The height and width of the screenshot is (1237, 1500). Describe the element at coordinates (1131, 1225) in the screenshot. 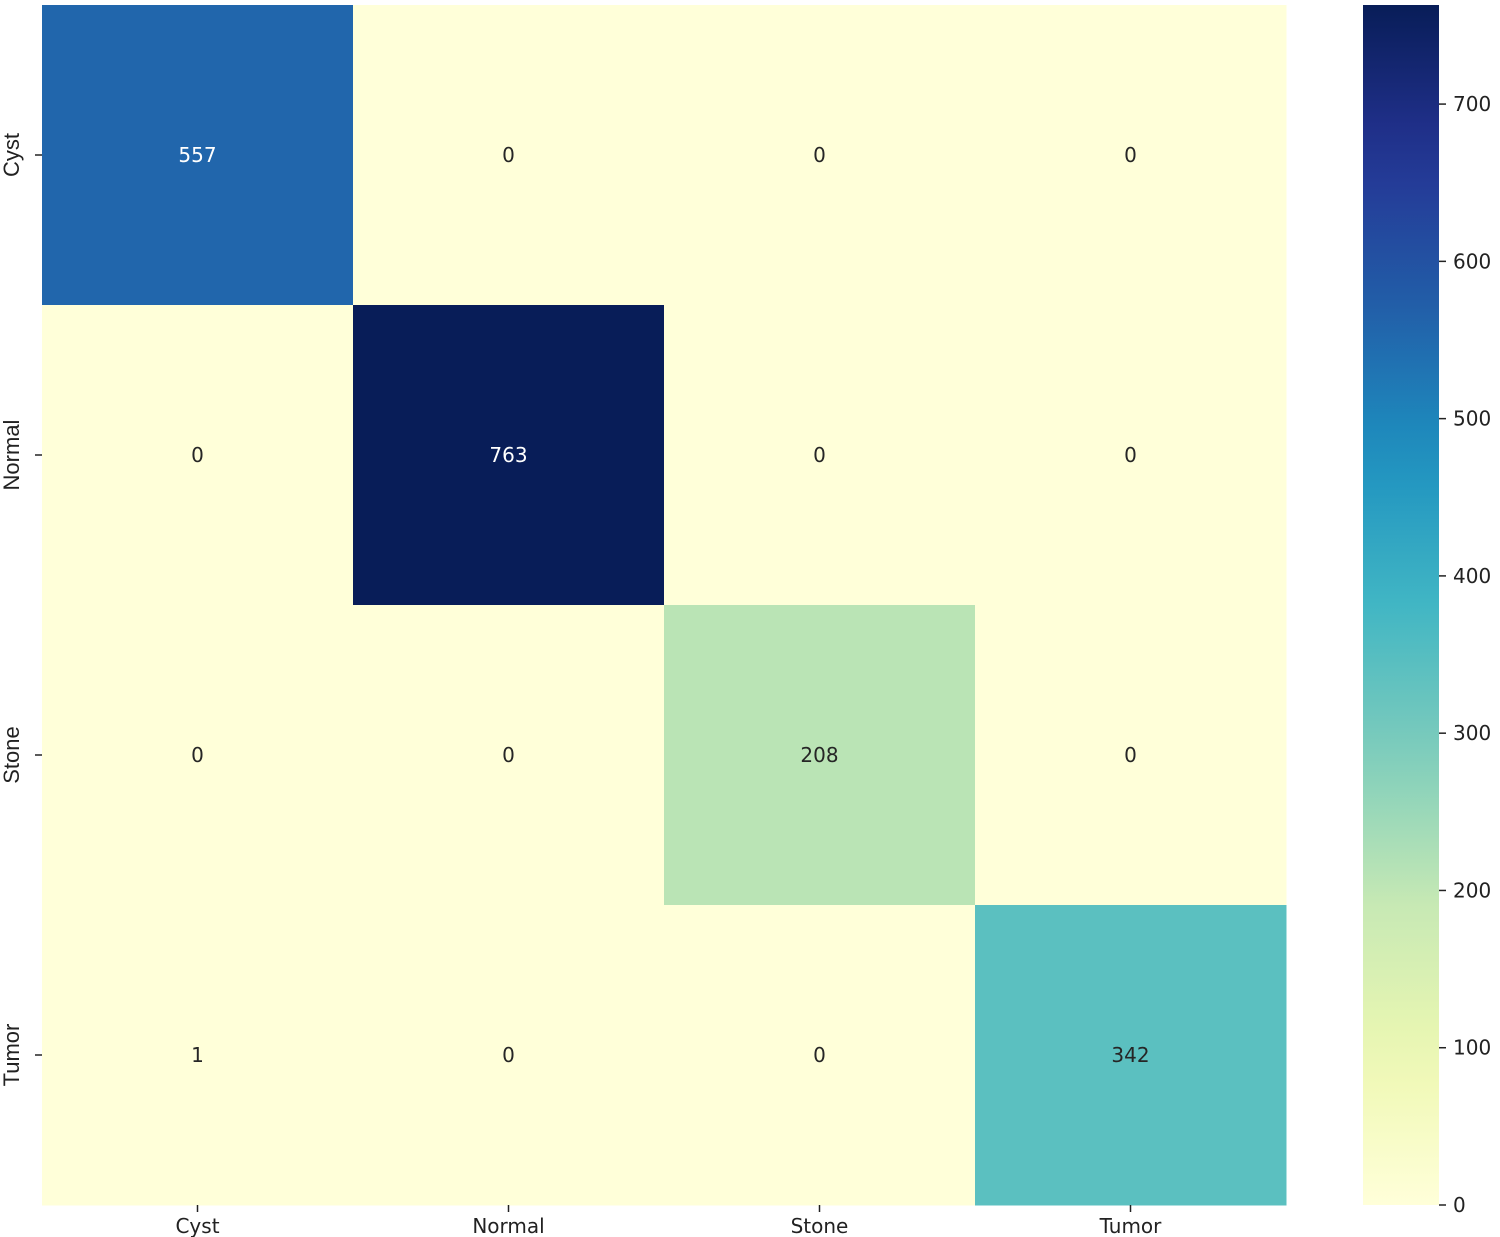

I see `x-tick-label-tumor: Tumor` at that location.